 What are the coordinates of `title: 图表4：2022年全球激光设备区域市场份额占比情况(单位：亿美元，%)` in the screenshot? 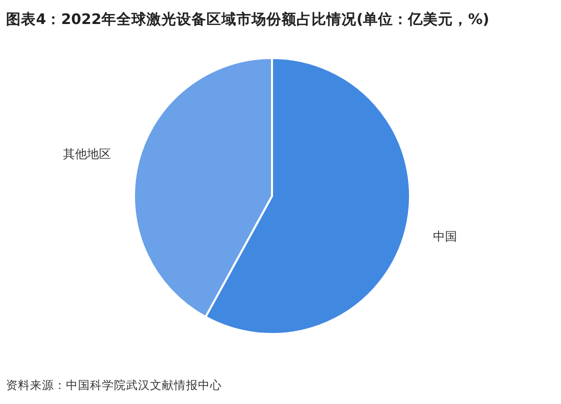 It's located at (248, 20).